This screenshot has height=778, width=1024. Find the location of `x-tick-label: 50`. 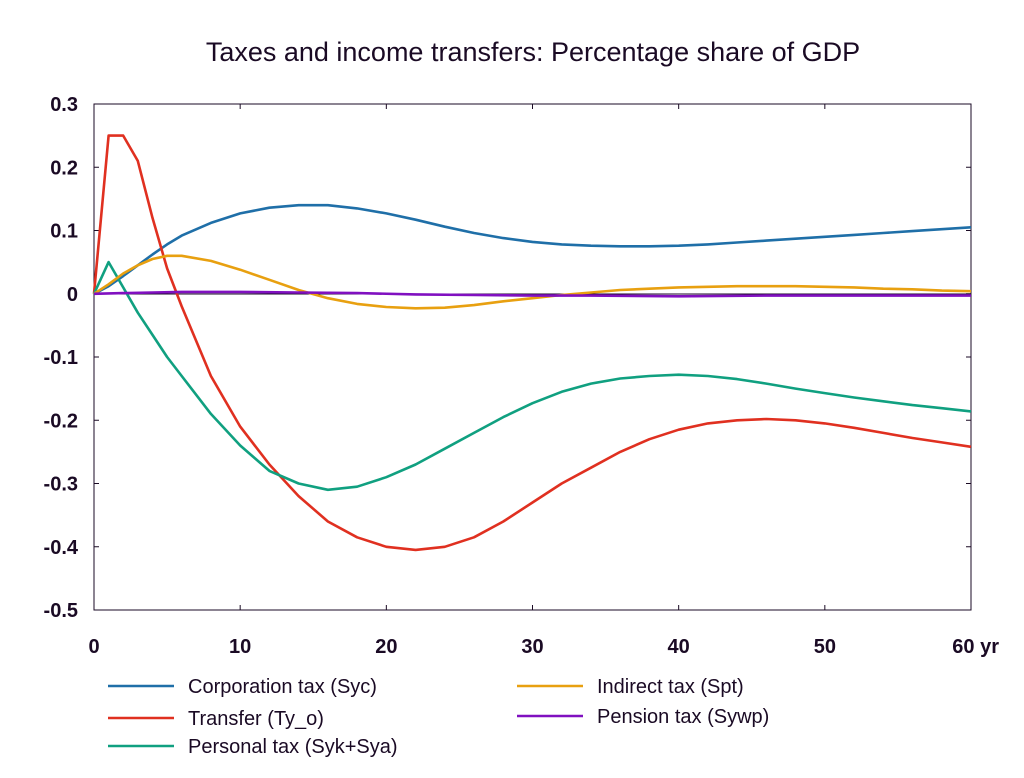

x-tick-label: 50 is located at coordinates (825, 647).